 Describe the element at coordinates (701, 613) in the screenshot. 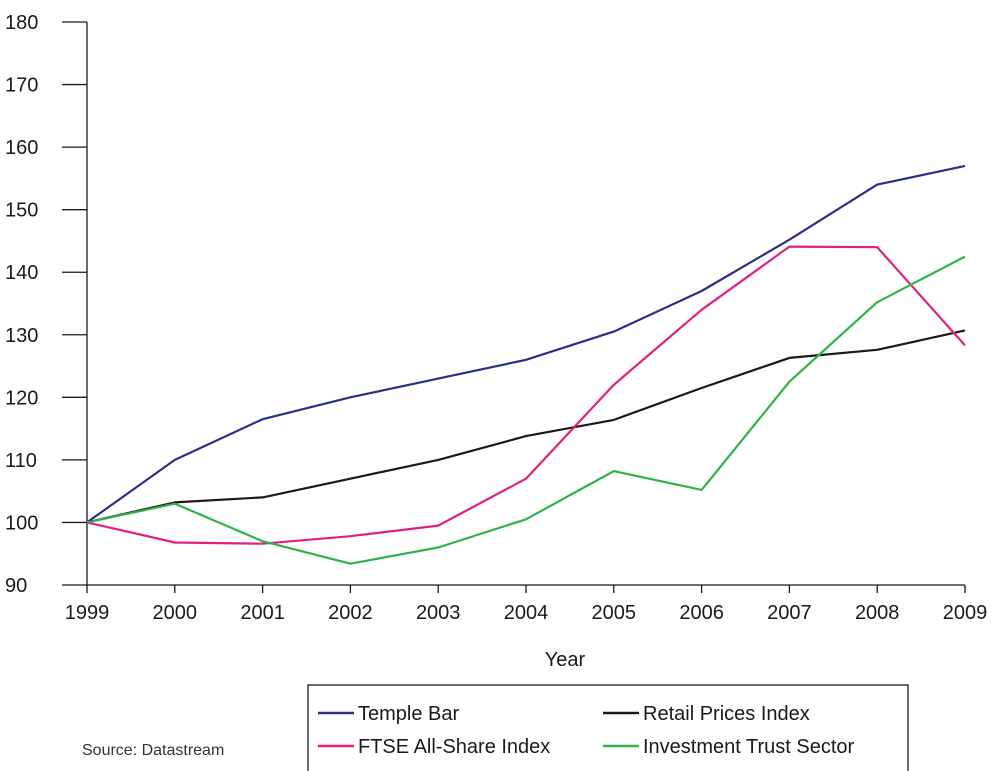

I see `x-tick-label: 2006` at that location.